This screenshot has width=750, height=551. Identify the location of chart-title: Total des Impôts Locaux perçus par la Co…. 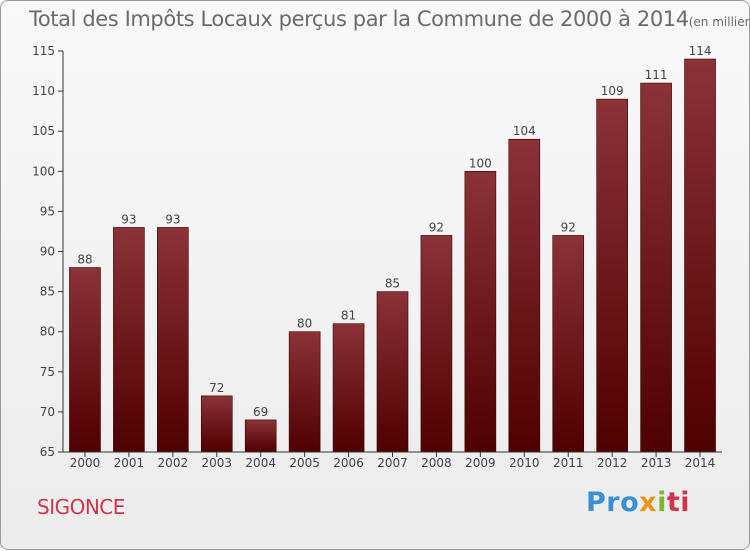
(389, 19).